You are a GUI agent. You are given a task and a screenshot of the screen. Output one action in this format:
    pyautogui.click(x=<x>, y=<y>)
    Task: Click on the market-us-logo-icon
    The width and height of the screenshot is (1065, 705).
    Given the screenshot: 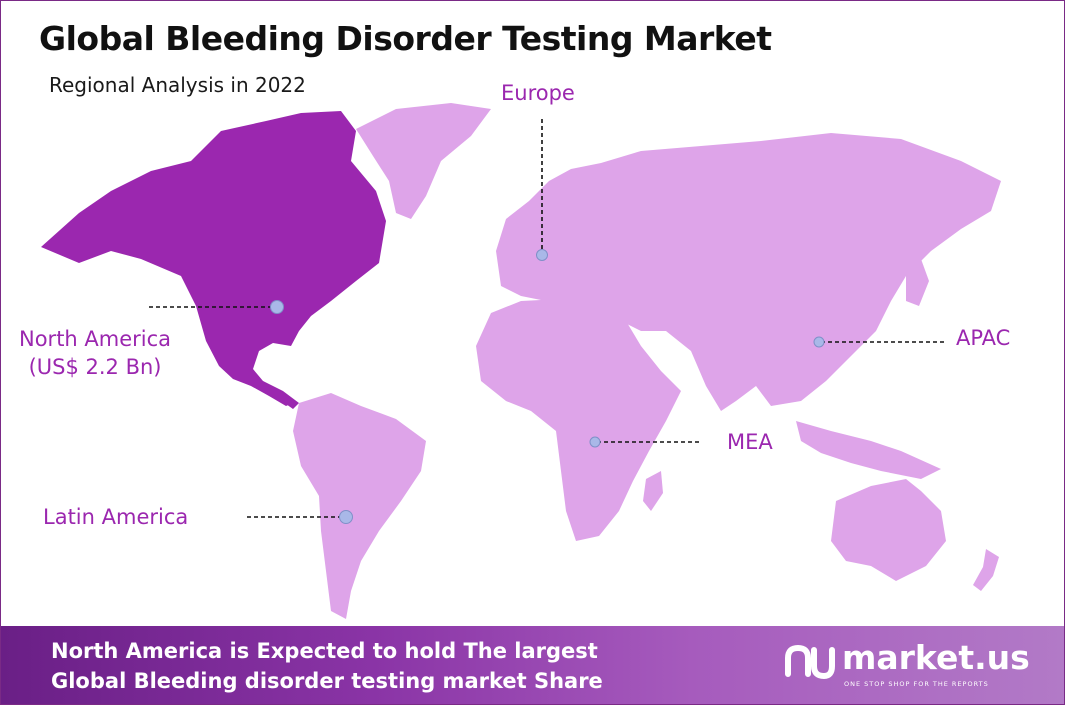 What is the action you would take?
    pyautogui.click(x=810, y=662)
    